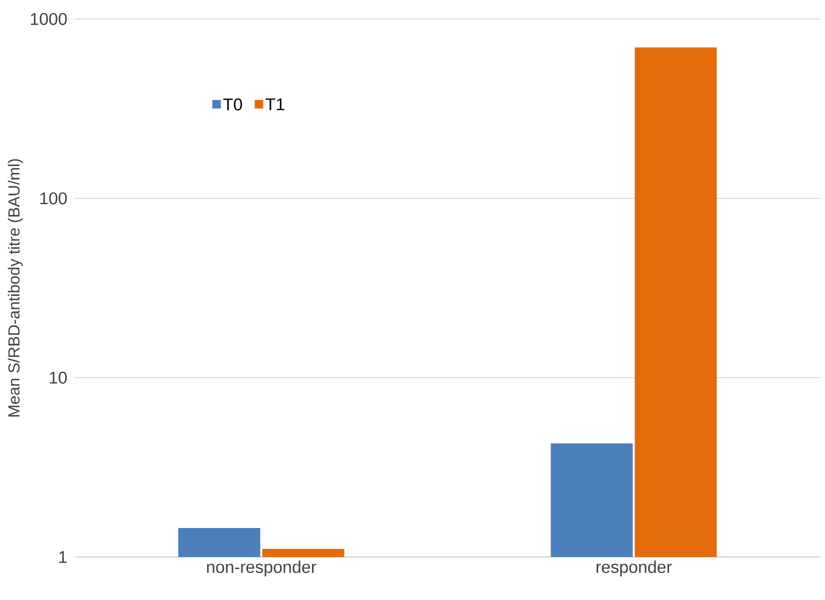 The height and width of the screenshot is (600, 825). I want to click on legend-label: T1, so click(275, 104).